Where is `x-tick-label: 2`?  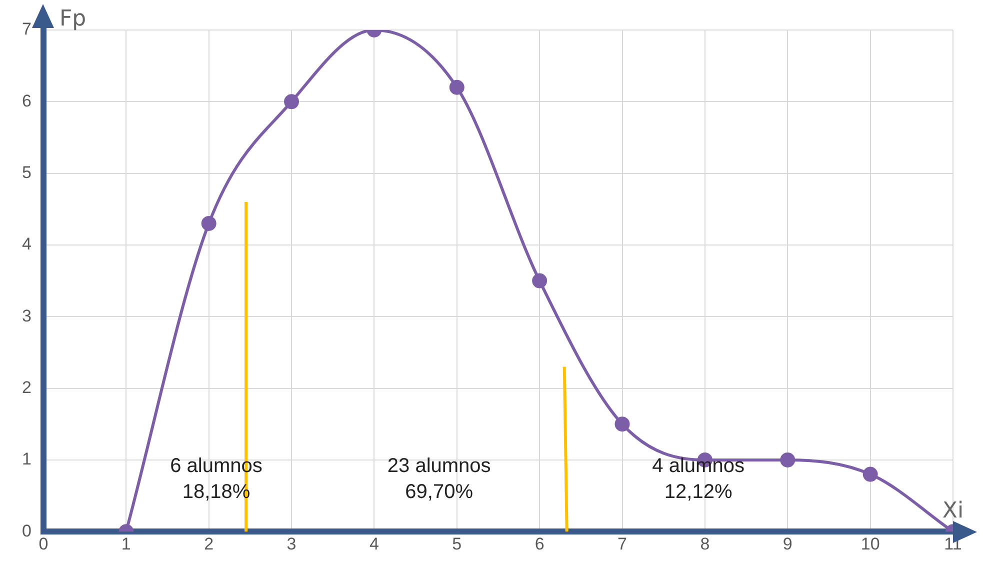 x-tick-label: 2 is located at coordinates (209, 544).